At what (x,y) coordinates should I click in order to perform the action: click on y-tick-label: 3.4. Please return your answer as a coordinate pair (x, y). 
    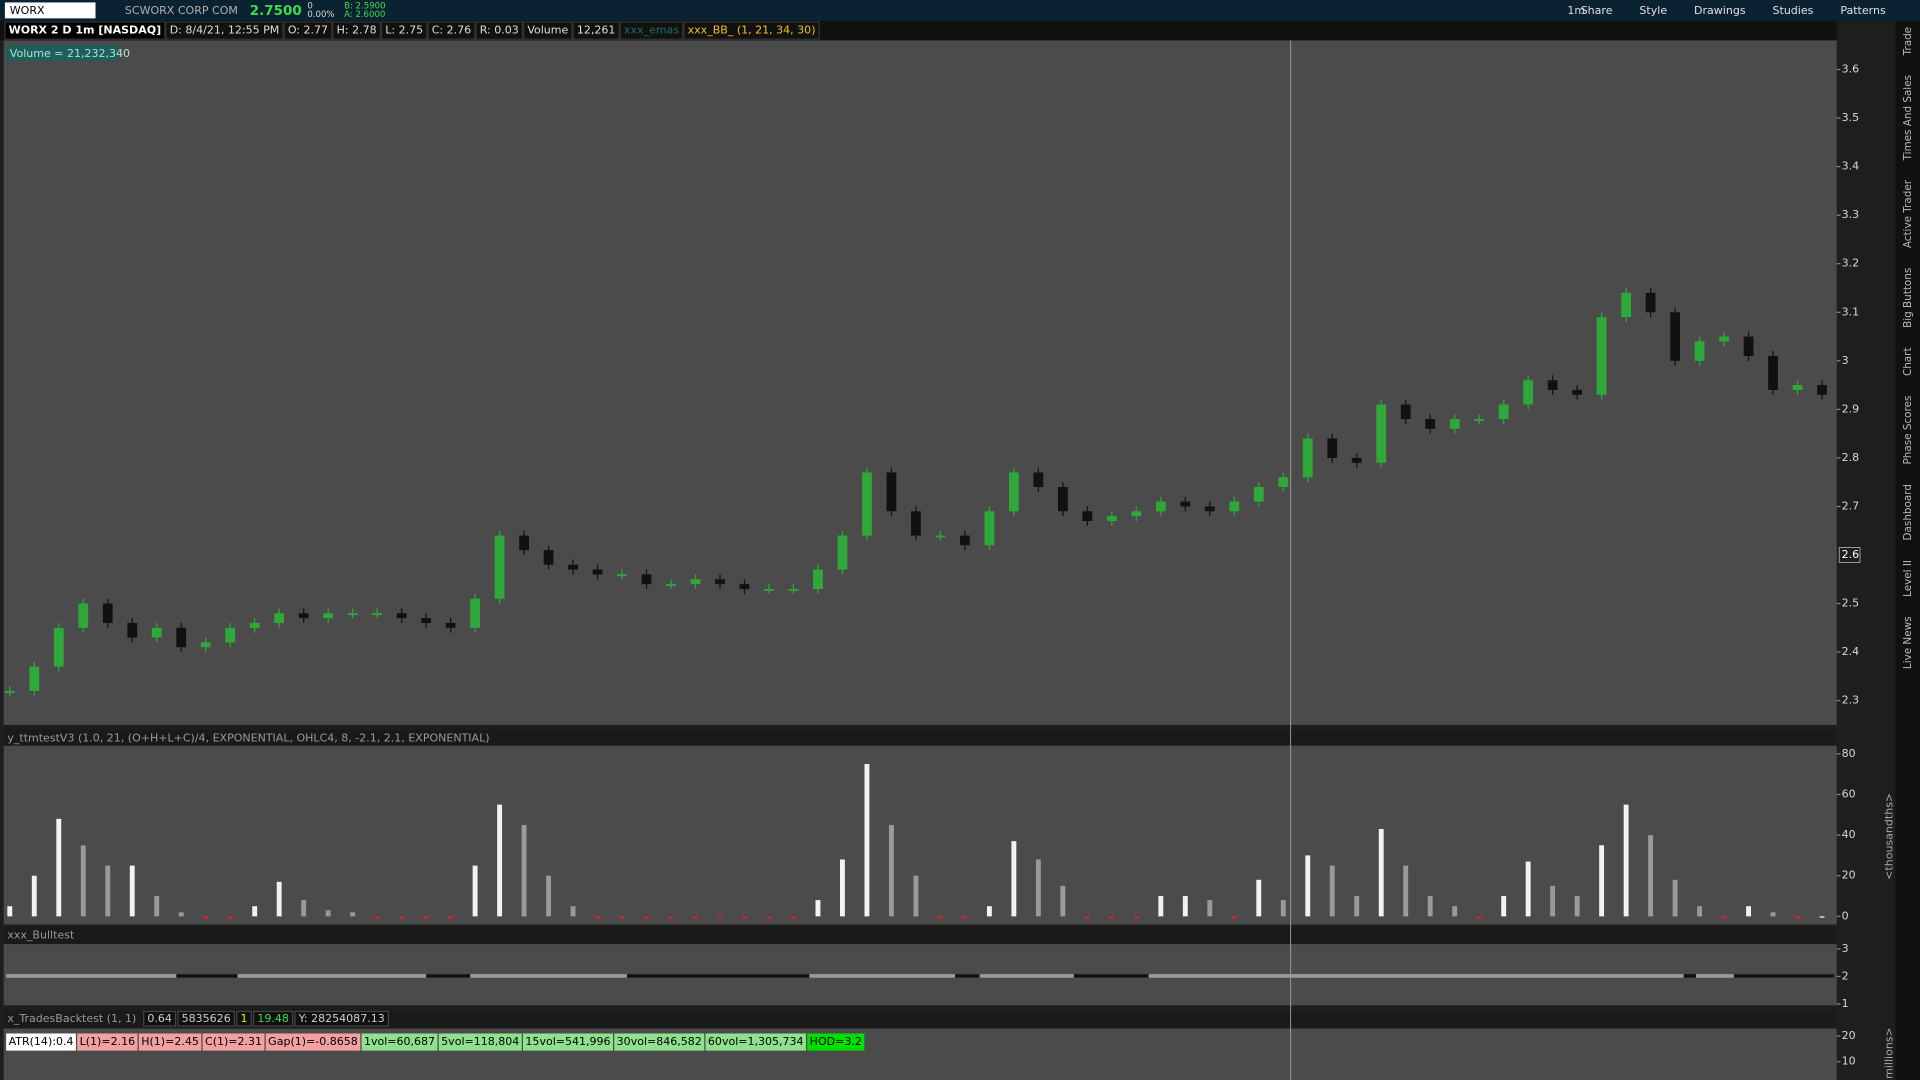
    Looking at the image, I should click on (1851, 166).